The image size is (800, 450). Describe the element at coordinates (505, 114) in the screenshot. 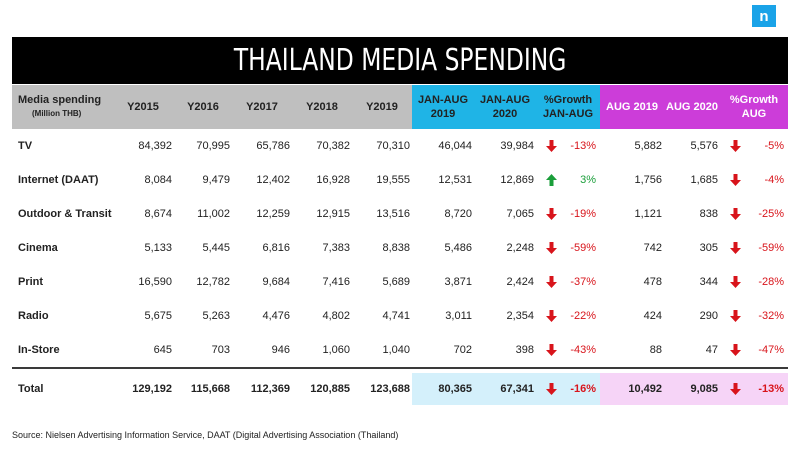

I see `header-janaug-2020-line2: 2020` at that location.